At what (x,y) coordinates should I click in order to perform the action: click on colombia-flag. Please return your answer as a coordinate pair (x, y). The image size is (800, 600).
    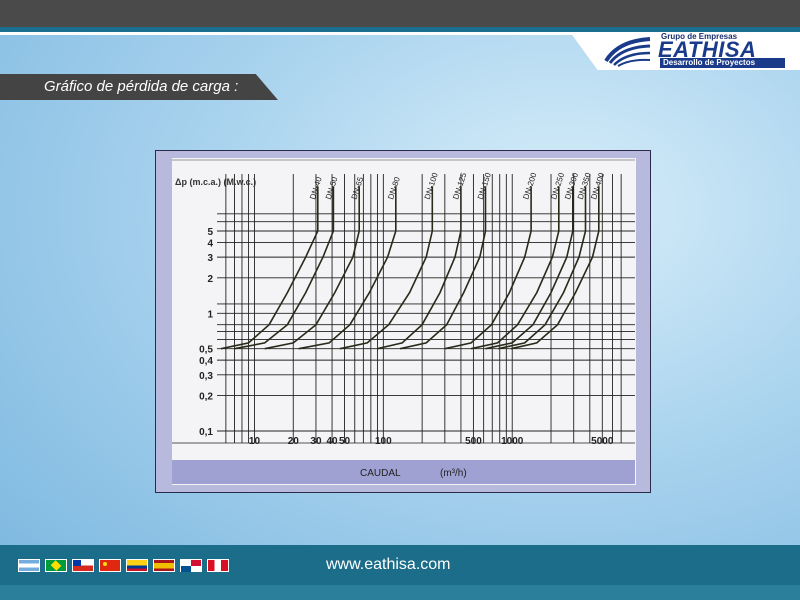
    Looking at the image, I should click on (137, 565).